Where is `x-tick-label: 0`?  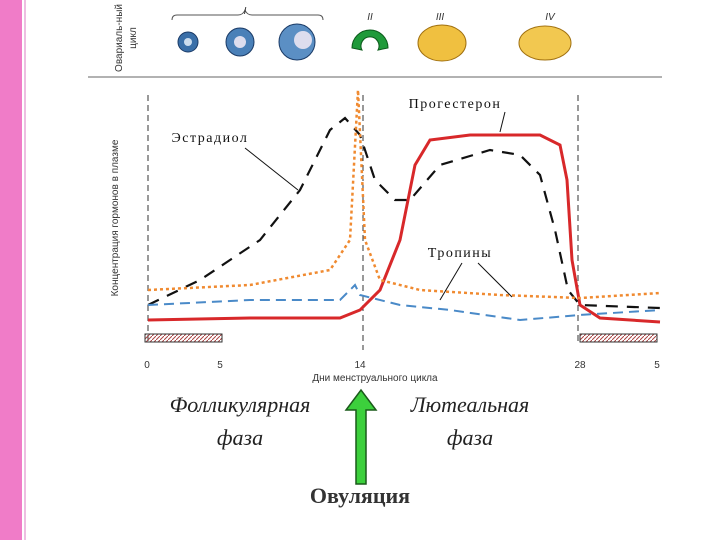
x-tick-label: 0 is located at coordinates (147, 365).